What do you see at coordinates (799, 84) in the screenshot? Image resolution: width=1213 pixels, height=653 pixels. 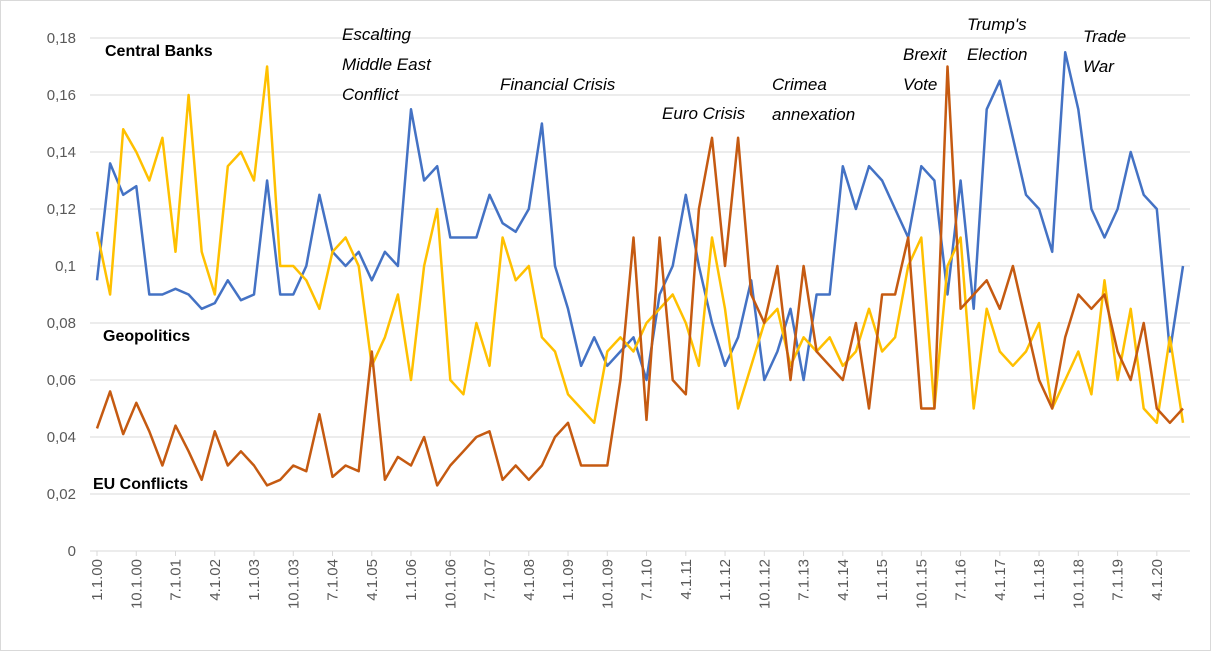 I see `annotation: Crimea` at bounding box center [799, 84].